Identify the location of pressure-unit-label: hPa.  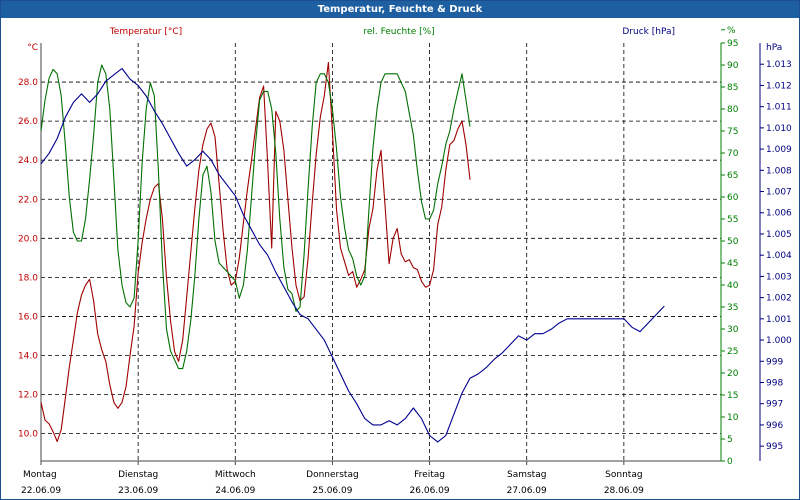
(774, 48).